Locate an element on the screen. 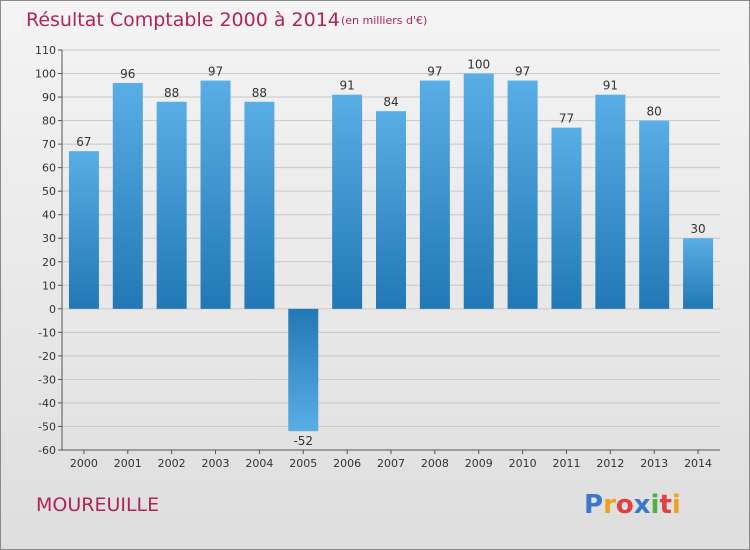  x-tick-label: 2006 is located at coordinates (347, 463).